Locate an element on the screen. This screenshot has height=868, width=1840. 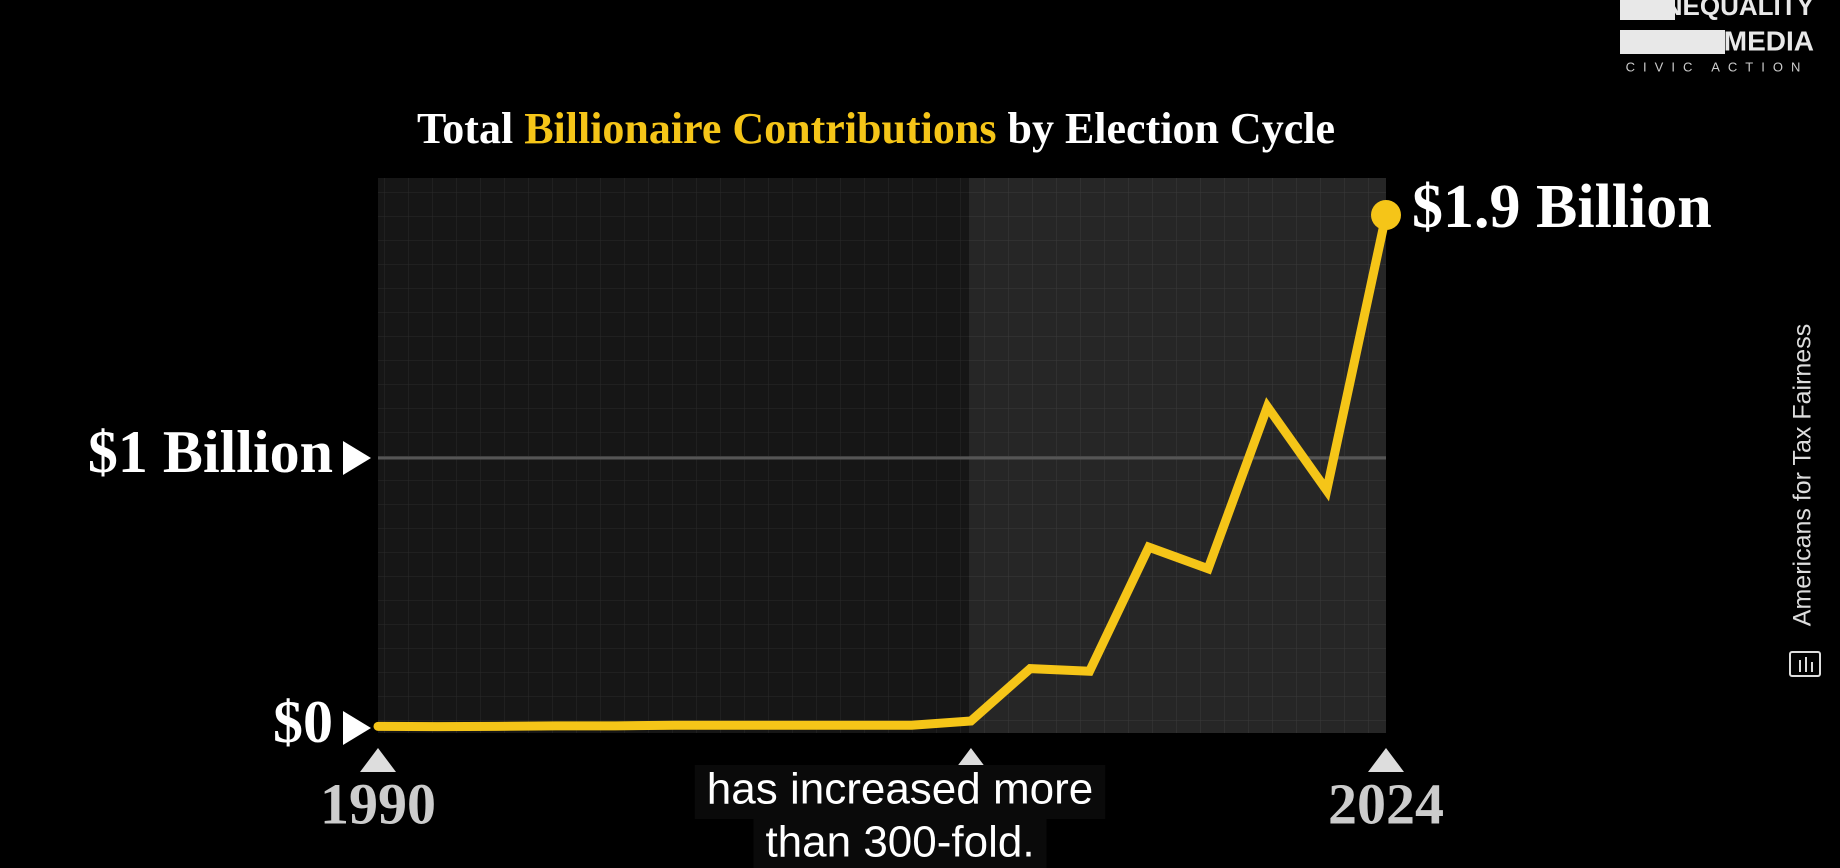
caption: than 300-fold. is located at coordinates (899, 842).